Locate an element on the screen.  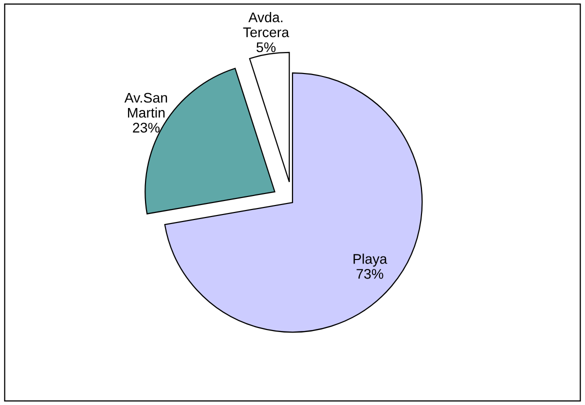
data-label: 5% is located at coordinates (266, 47).